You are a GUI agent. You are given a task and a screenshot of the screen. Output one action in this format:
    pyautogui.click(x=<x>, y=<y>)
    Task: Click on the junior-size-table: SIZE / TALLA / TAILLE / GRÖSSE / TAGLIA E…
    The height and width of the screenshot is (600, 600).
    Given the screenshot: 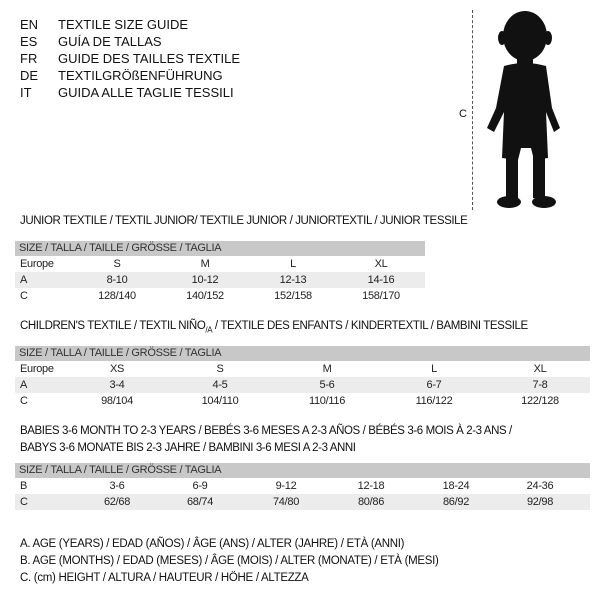 What is the action you would take?
    pyautogui.click(x=220, y=272)
    